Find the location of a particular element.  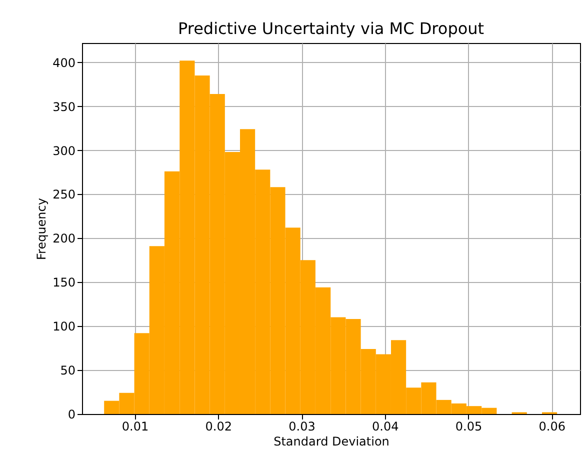

x-tick-label: 0.03 is located at coordinates (302, 427).